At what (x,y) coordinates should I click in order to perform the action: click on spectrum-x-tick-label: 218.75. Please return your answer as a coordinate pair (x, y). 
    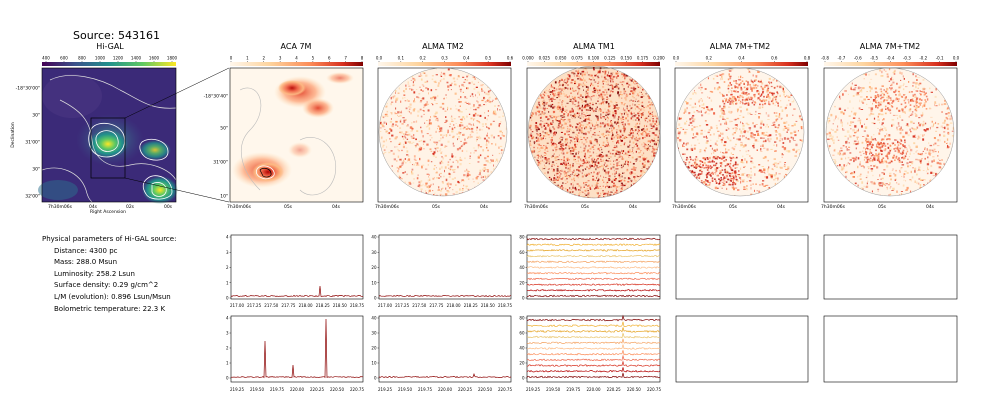
    Looking at the image, I should click on (505, 305).